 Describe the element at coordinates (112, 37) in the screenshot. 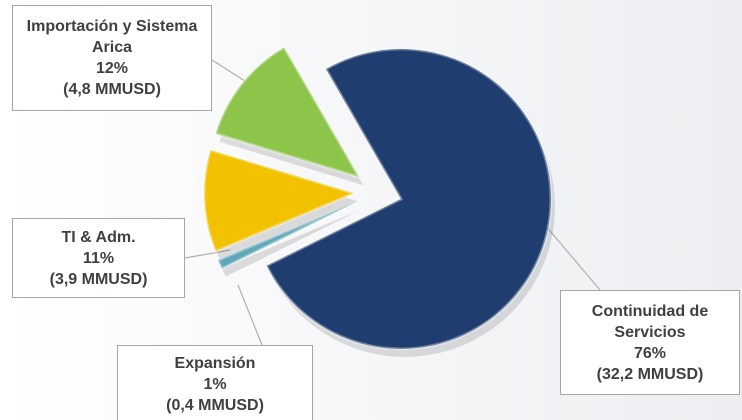

I see `category-label: Importación y Sistema Arica` at that location.